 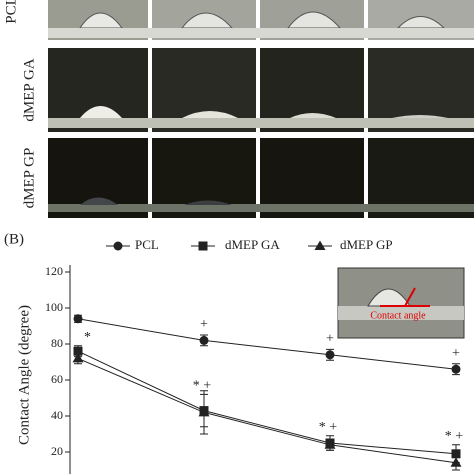 I want to click on annotation: *, so click(x=87, y=337).